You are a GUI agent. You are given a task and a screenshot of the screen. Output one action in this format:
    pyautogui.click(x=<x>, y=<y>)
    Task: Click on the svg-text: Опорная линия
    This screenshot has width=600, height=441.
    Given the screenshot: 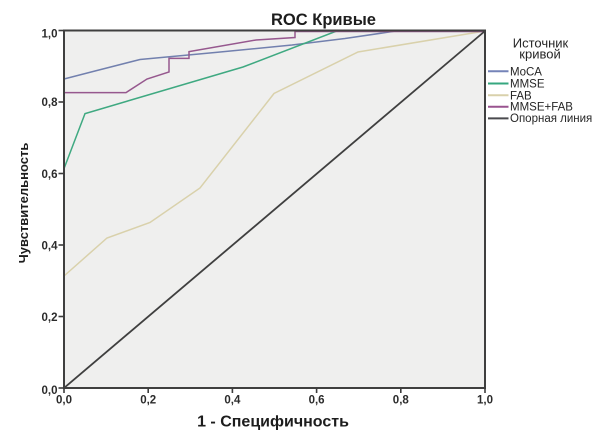 What is the action you would take?
    pyautogui.click(x=551, y=119)
    